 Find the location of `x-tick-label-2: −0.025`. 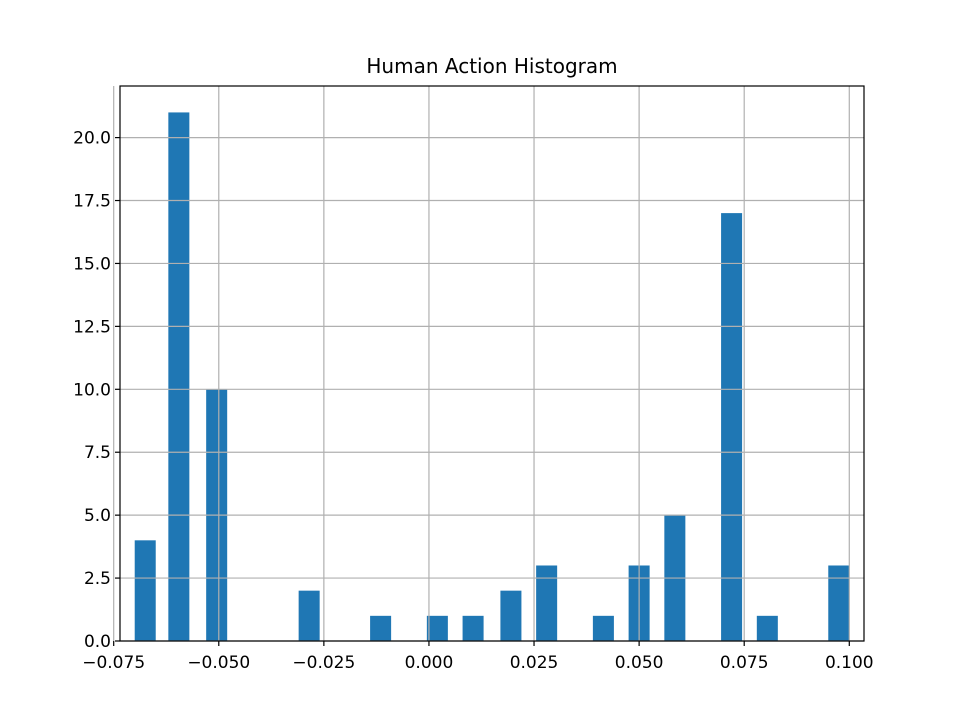

x-tick-label-2: −0.025 is located at coordinates (323, 663).